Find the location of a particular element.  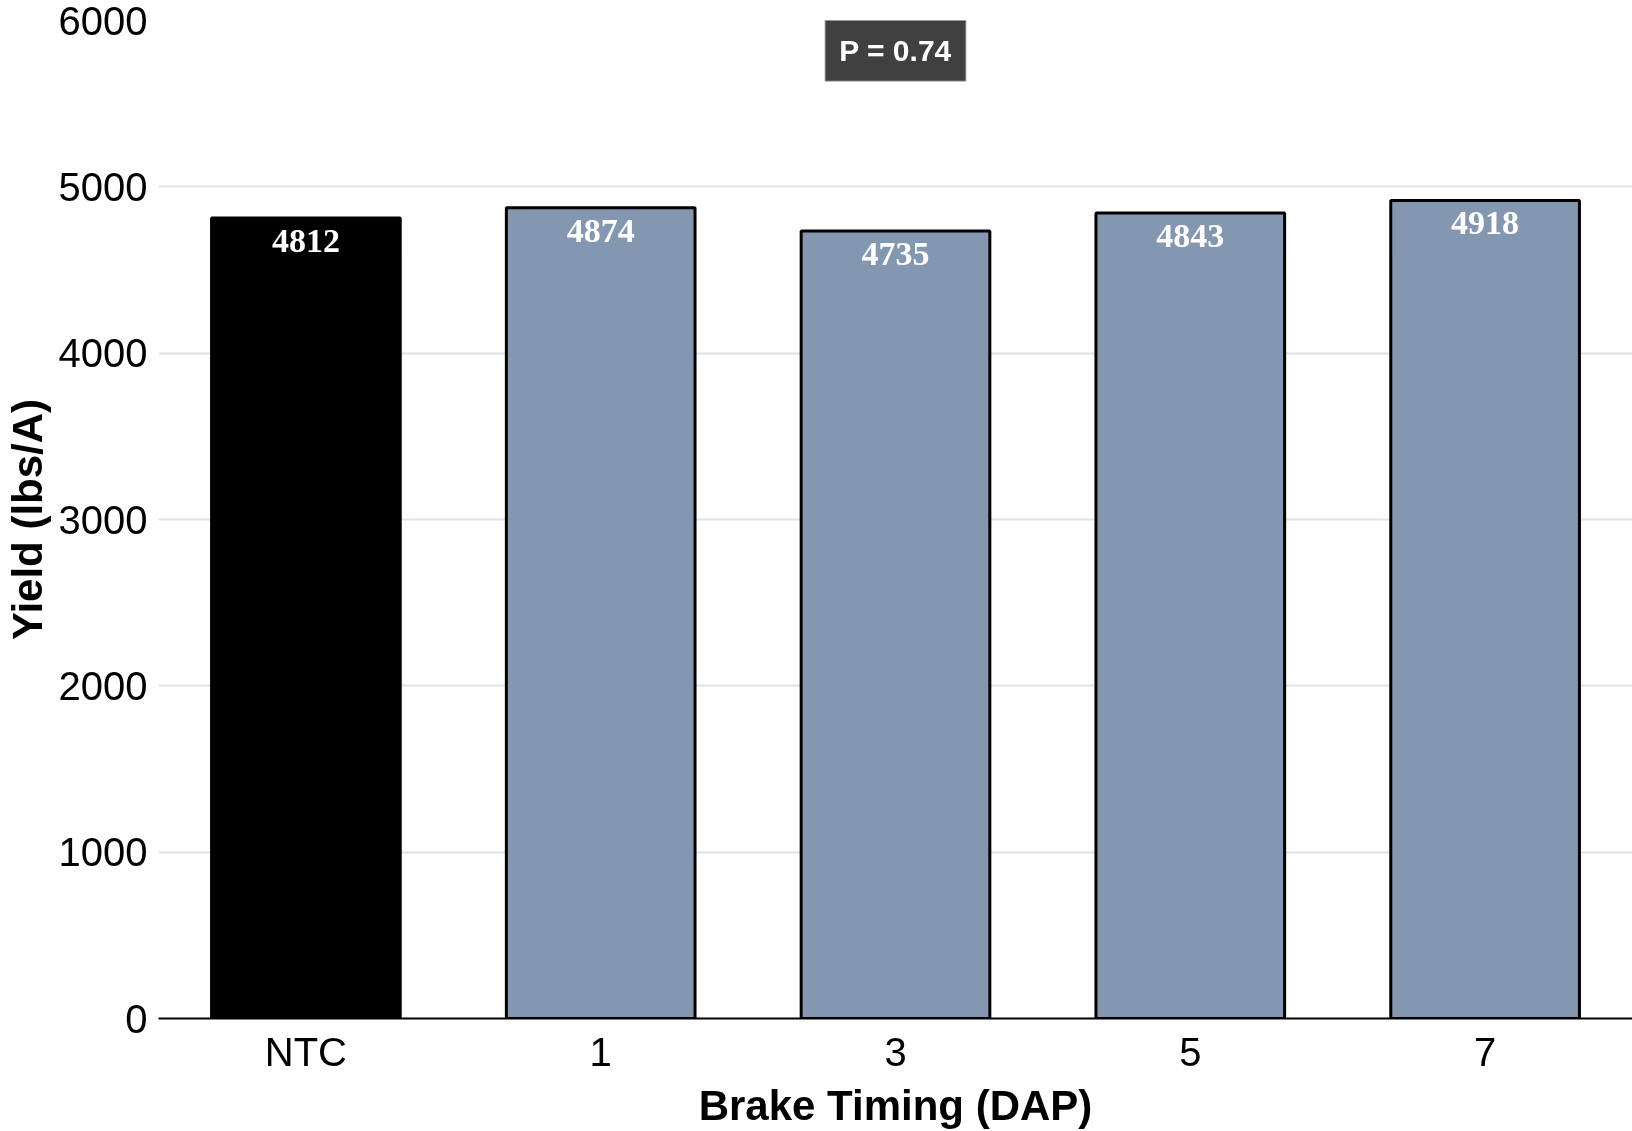

x-axis-title: Brake Timing (DAP) is located at coordinates (895, 1105).